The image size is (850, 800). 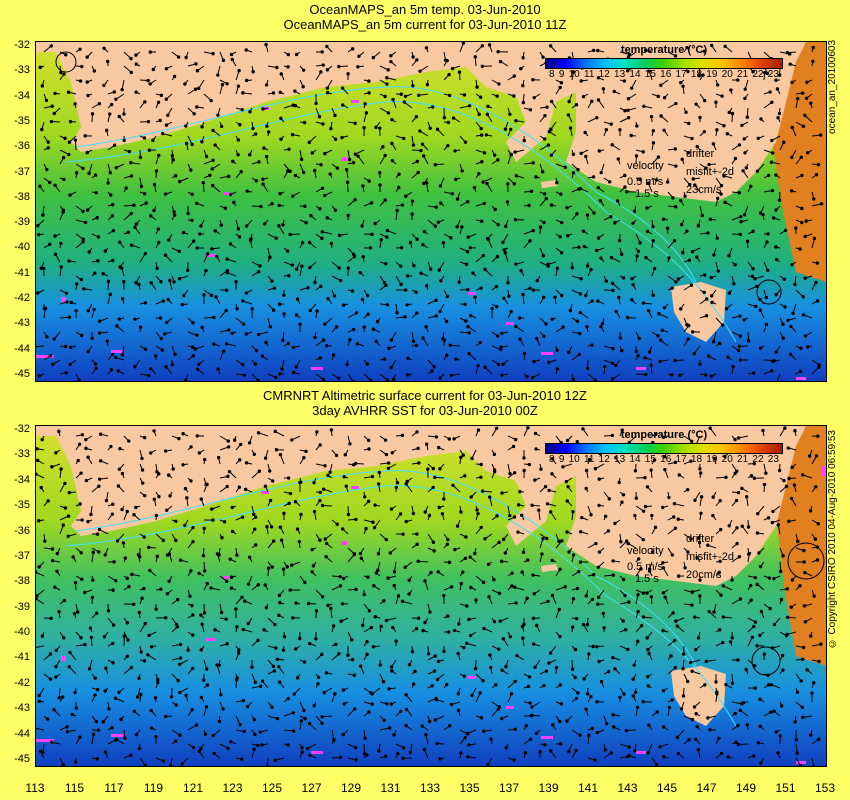 What do you see at coordinates (22, 323) in the screenshot?
I see `latitude-tick-label: -43` at bounding box center [22, 323].